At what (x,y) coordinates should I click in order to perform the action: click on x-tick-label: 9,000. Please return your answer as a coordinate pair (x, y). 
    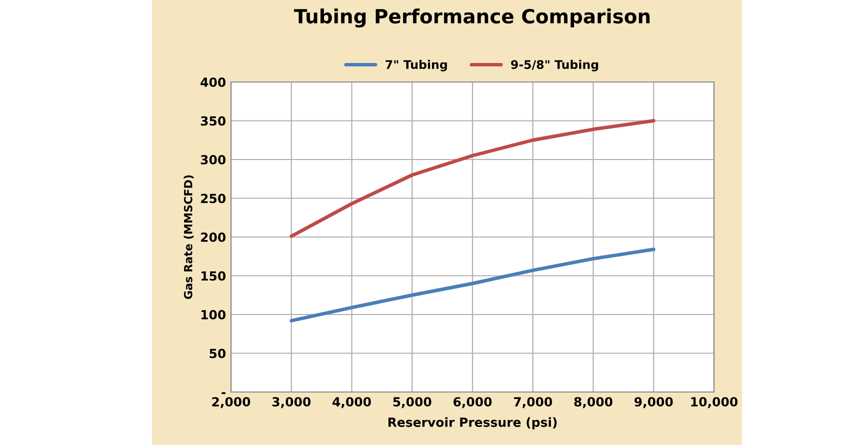
    Looking at the image, I should click on (653, 402).